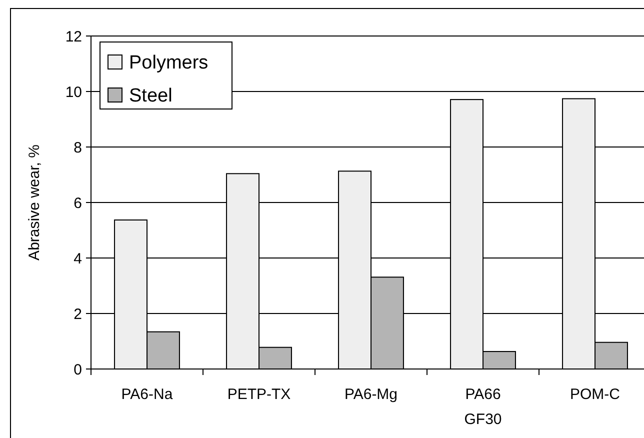 The height and width of the screenshot is (438, 644). I want to click on x-tick-label: PA66 GF30, so click(483, 407).